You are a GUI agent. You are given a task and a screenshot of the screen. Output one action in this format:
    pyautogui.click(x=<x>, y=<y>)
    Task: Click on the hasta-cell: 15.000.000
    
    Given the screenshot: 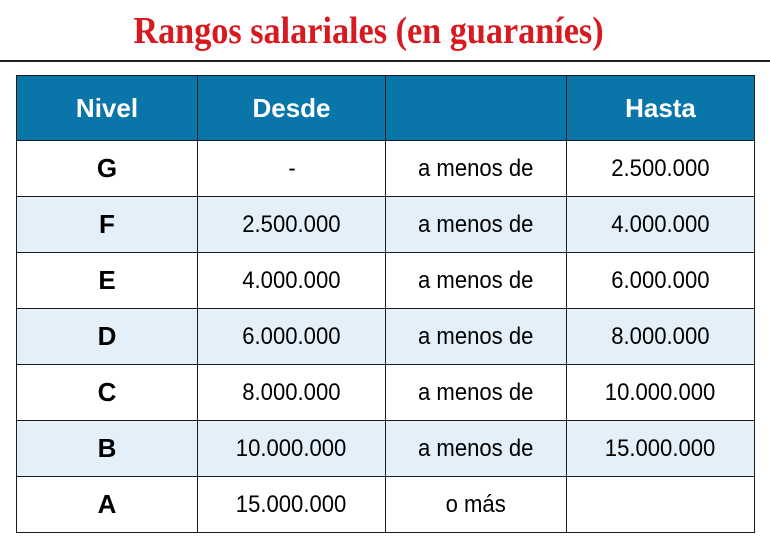 What is the action you would take?
    pyautogui.click(x=660, y=448)
    